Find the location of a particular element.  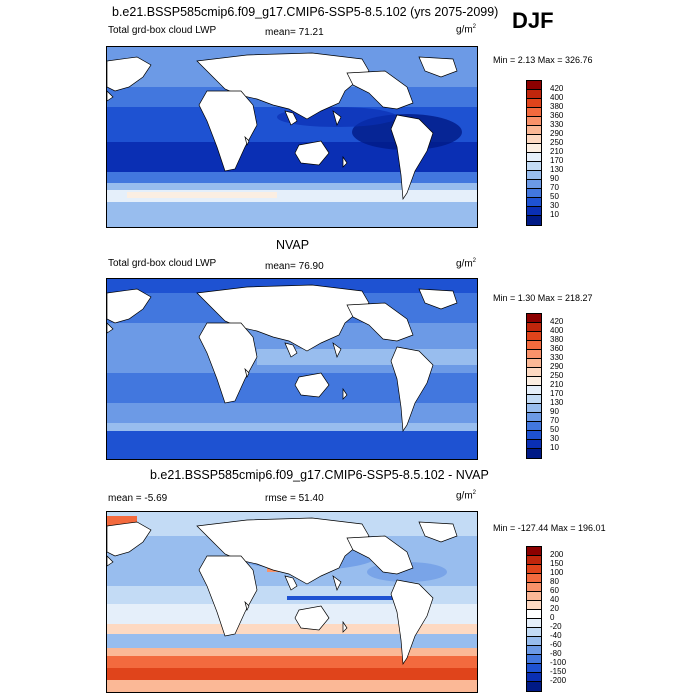

panel-2-coastlines is located at coordinates (282, 358).